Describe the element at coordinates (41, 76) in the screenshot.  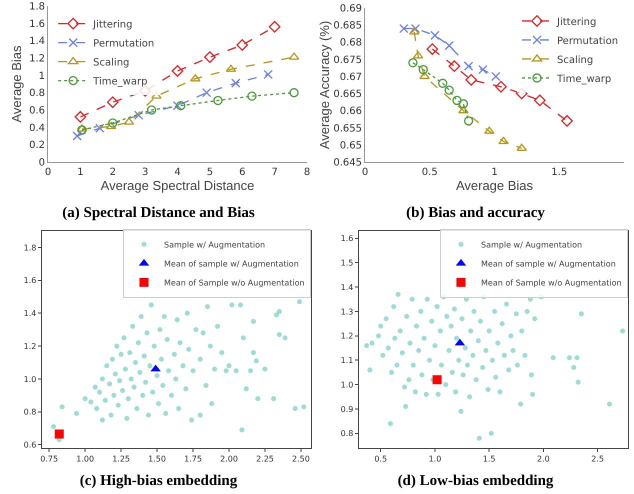
I see `y-tick-label: 1` at that location.